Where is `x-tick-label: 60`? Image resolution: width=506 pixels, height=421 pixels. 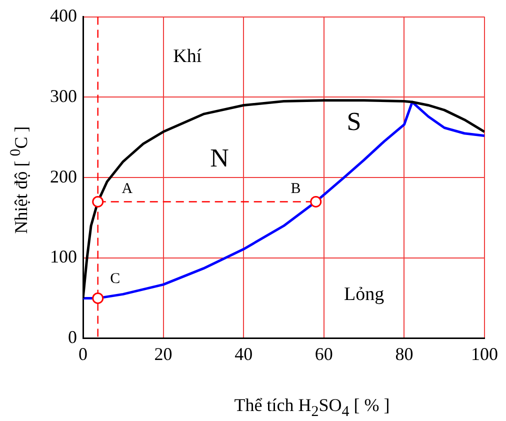
x-tick-label: 60 is located at coordinates (323, 354).